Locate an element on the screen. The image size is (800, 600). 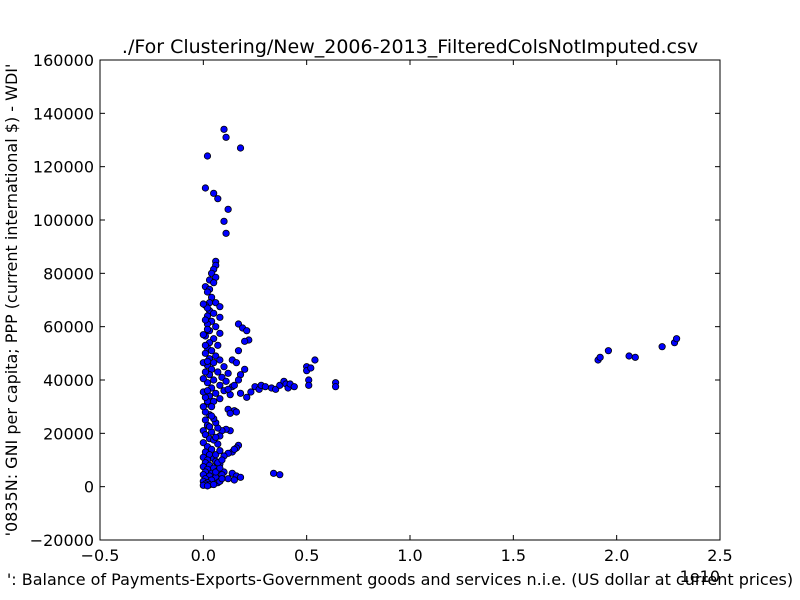
x-tick-label: −0.5 is located at coordinates (100, 555).